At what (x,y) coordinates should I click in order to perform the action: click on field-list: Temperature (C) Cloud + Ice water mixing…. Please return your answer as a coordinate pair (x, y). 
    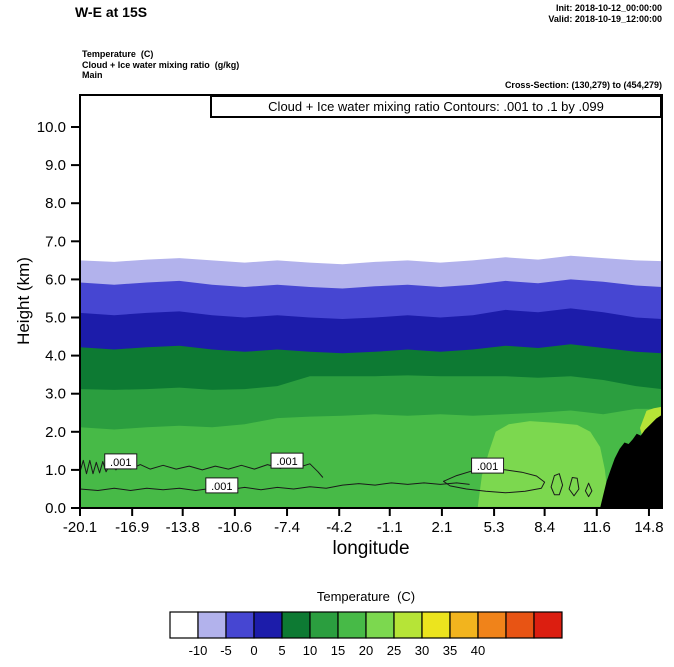
    Looking at the image, I should click on (160, 65).